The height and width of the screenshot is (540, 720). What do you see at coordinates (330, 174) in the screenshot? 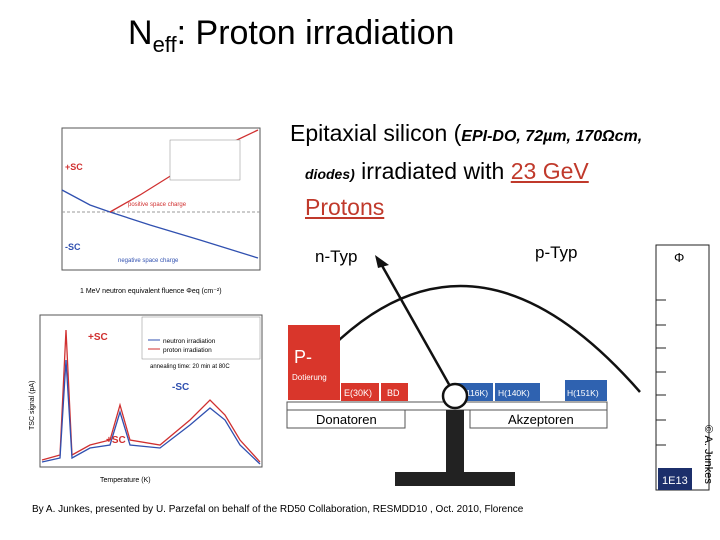
I see `description-details: diodes)` at bounding box center [330, 174].